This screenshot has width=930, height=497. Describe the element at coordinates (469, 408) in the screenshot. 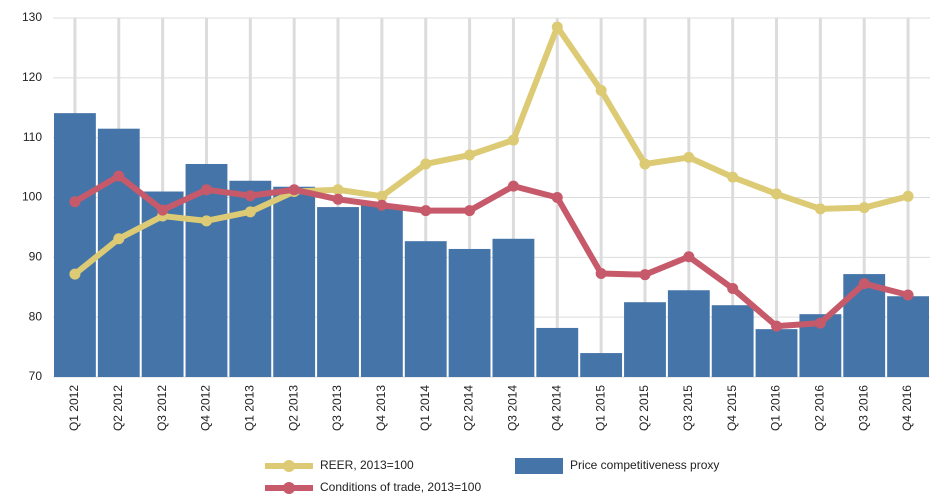

I see `x-tick-label: Q2 2014` at that location.